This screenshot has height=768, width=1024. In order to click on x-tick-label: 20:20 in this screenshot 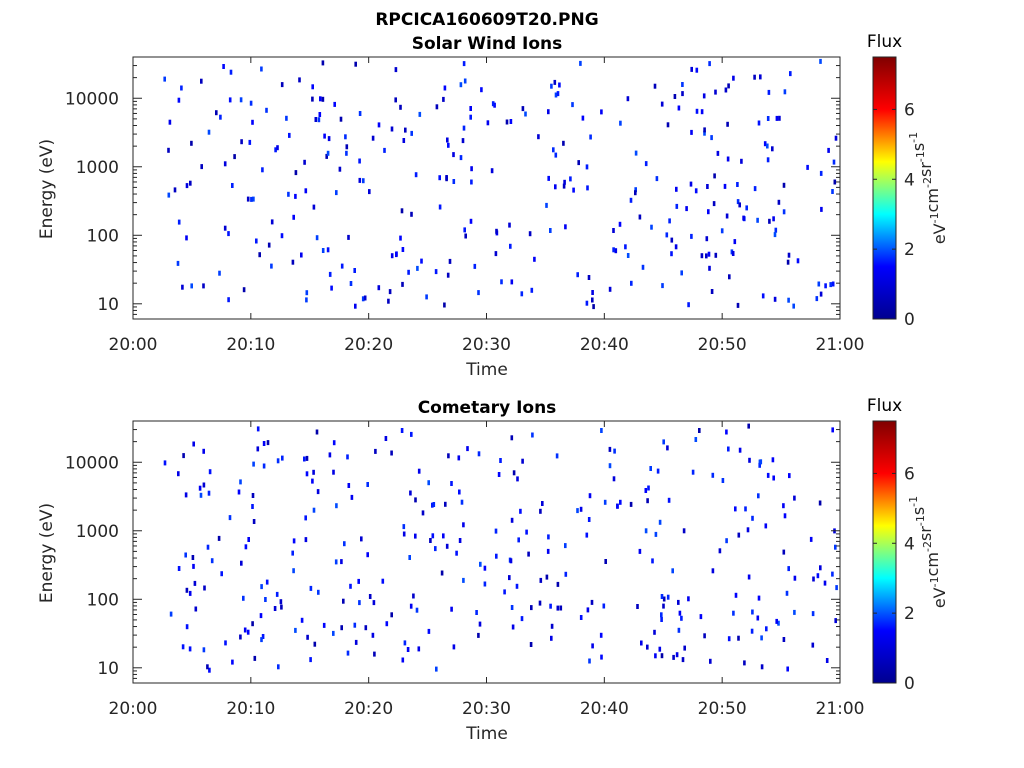, I will do `click(368, 709)`.